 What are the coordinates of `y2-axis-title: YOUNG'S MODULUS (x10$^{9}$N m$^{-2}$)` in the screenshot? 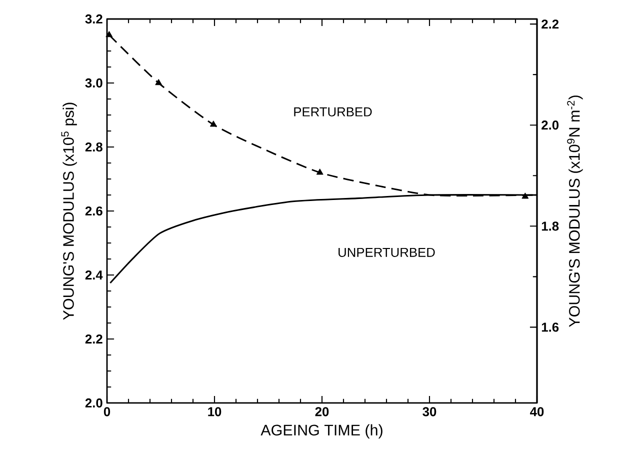 It's located at (575, 212).